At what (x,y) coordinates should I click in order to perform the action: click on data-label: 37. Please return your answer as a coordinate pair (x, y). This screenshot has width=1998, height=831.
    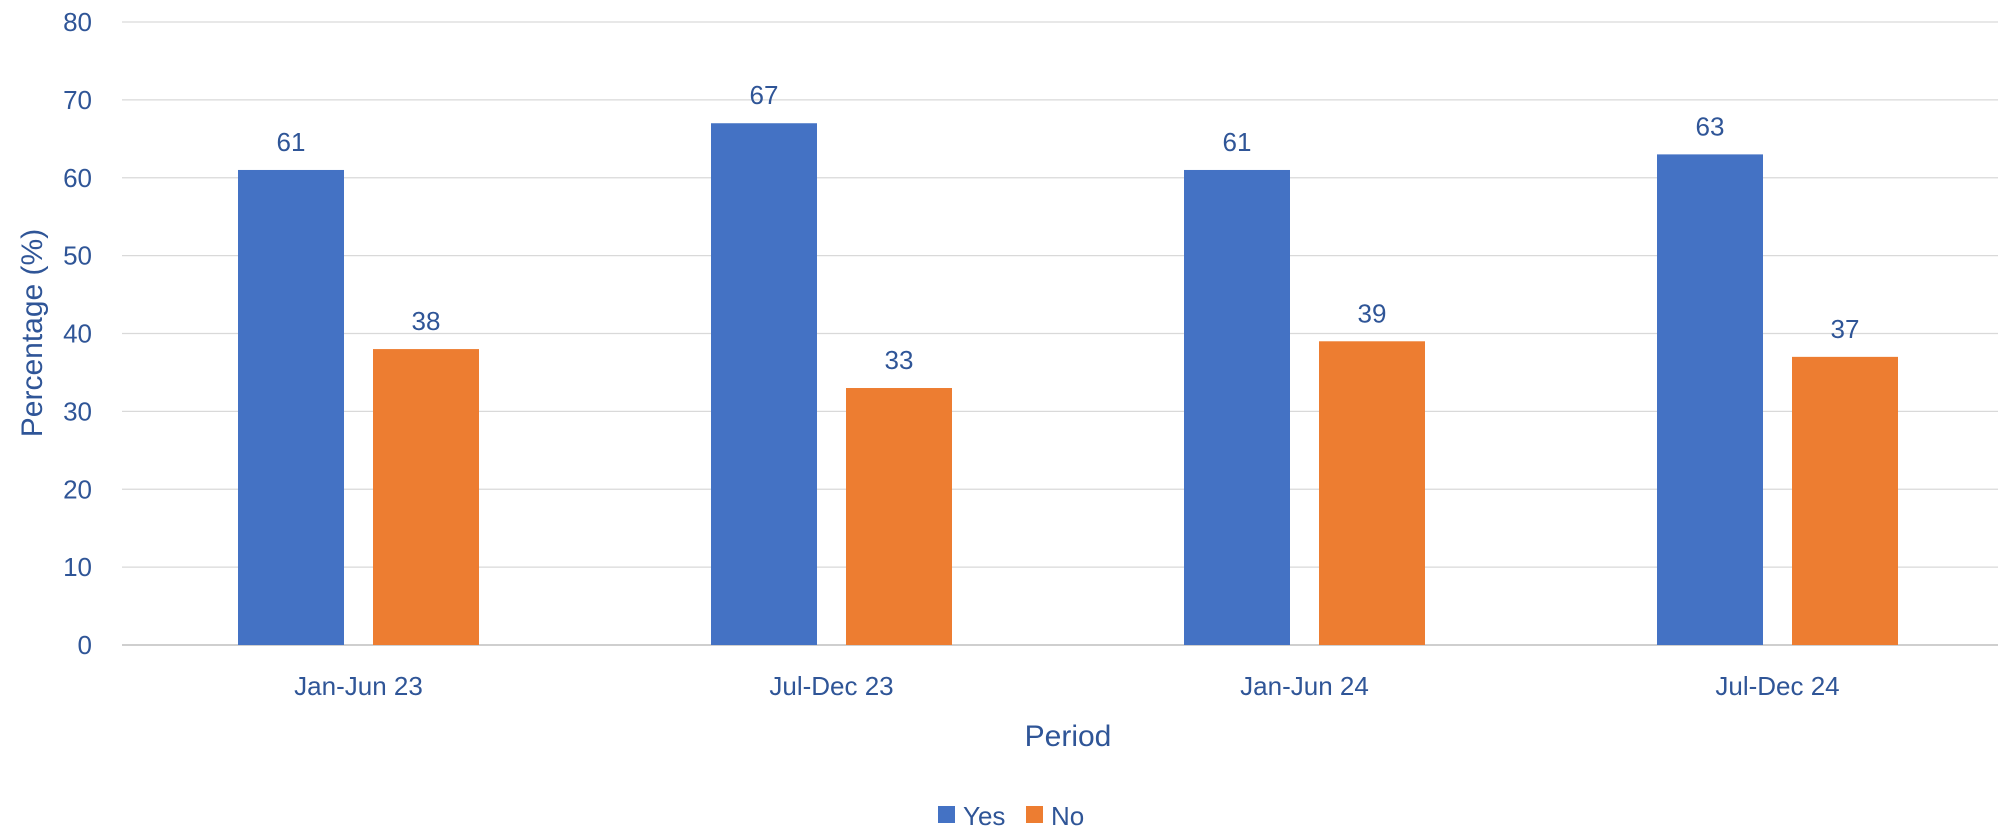
    Looking at the image, I should click on (1845, 329).